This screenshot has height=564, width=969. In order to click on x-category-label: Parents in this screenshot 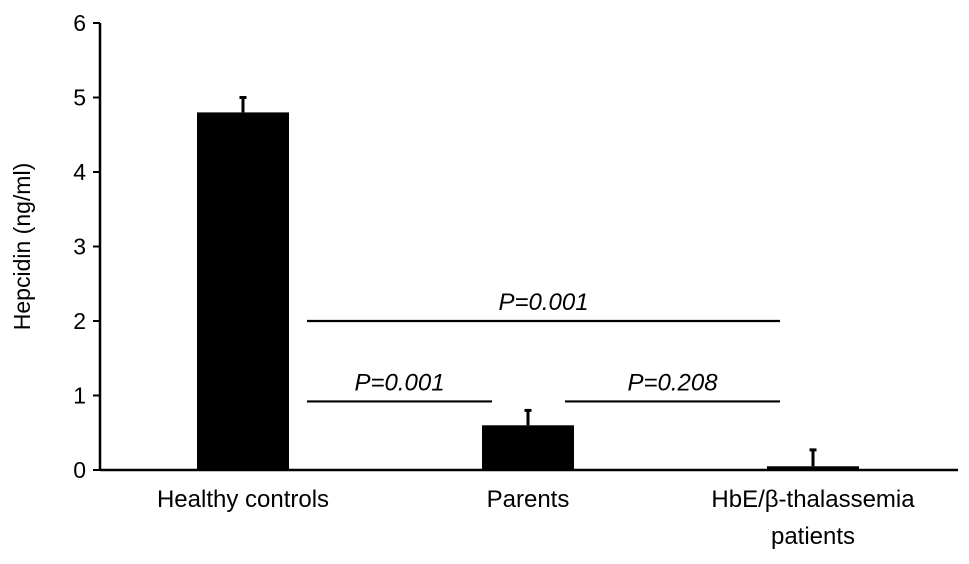, I will do `click(528, 499)`.